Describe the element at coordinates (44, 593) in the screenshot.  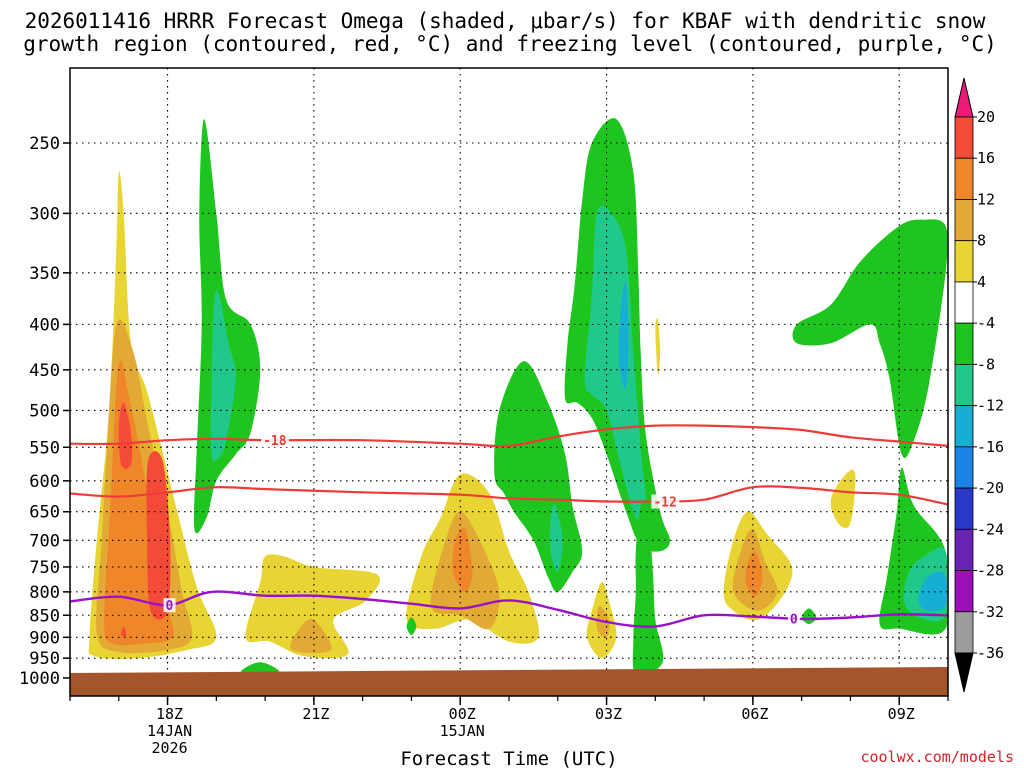
I see `ytick-label-800: 800` at that location.